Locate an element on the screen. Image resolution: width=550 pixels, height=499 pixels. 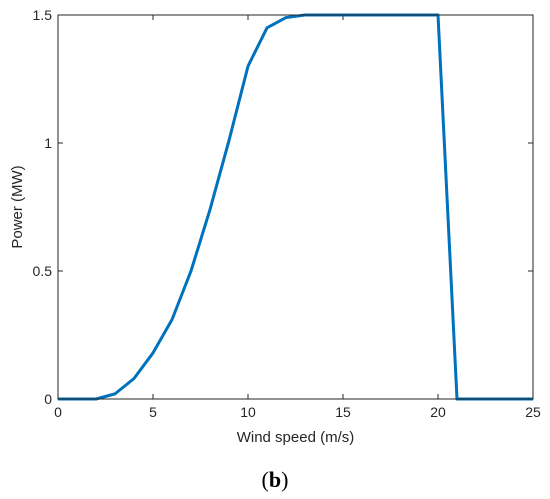
x-tick-label: 15 is located at coordinates (343, 412).